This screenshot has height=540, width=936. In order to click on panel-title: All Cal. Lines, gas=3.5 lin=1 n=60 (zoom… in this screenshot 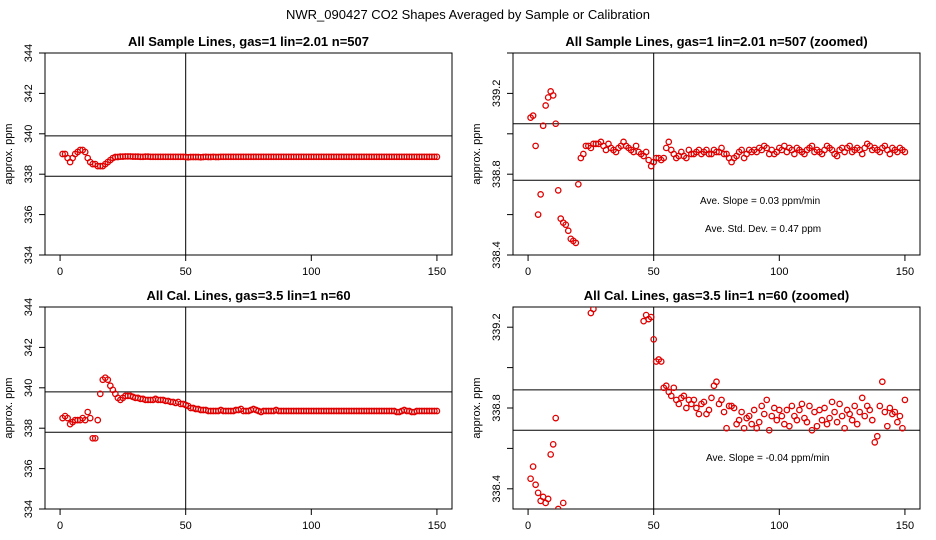, I will do `click(717, 295)`.